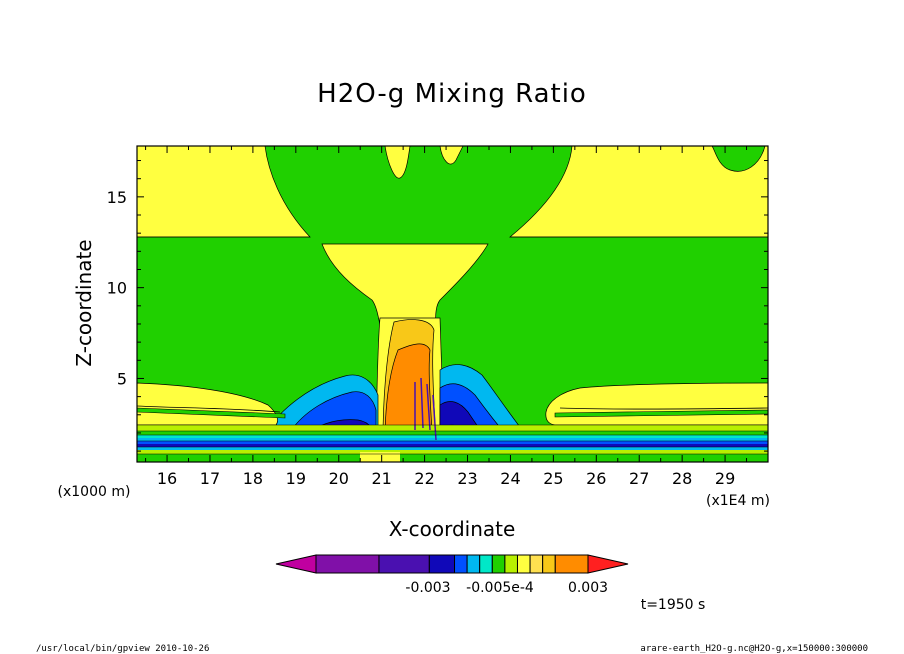  I want to click on x-tick-label: 18, so click(253, 478).